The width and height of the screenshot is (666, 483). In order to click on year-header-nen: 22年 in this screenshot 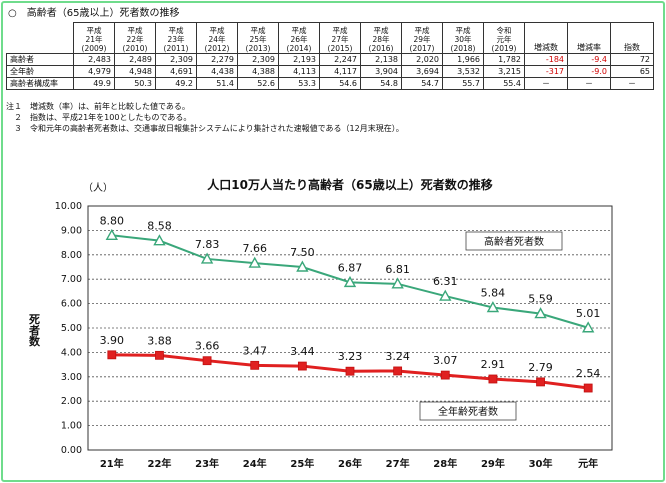, I will do `click(135, 39)`.